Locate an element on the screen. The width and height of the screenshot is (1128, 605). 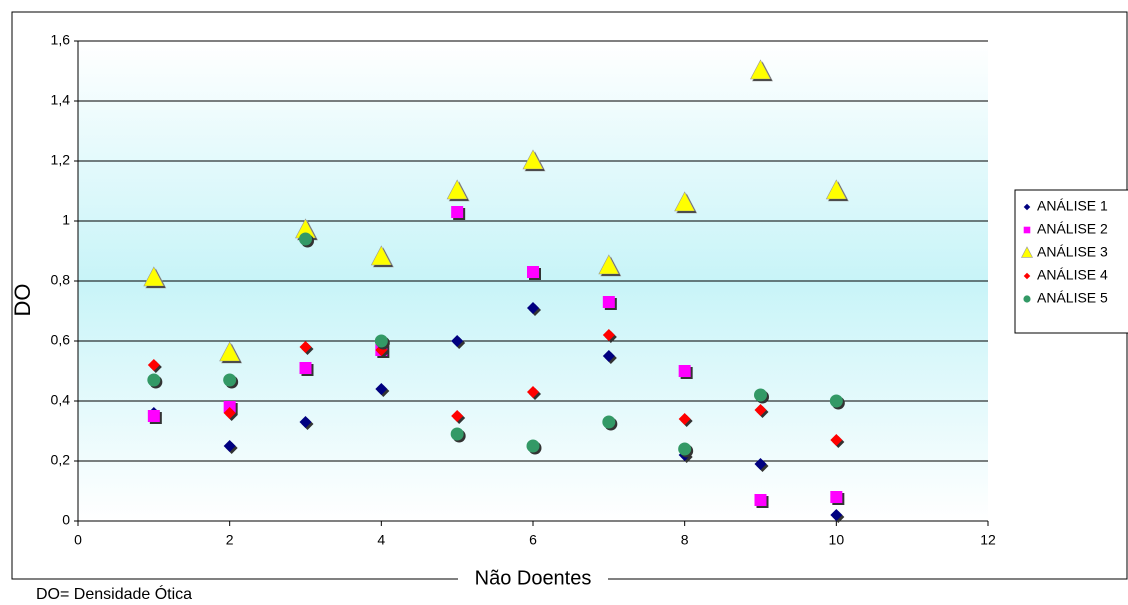
x-axis-title: Não Doentes is located at coordinates (533, 578).